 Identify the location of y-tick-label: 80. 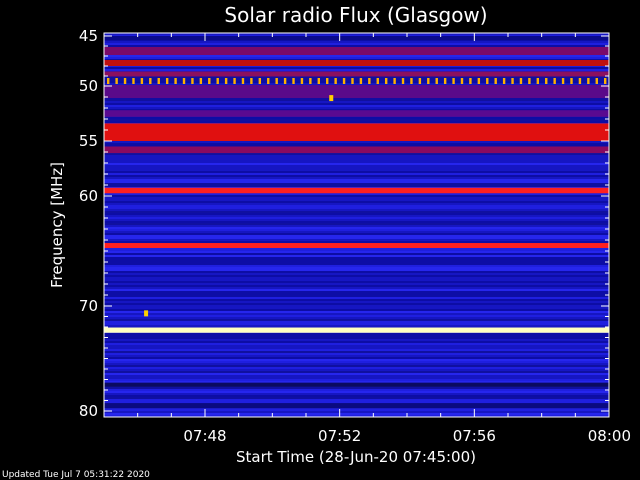
(88, 411).